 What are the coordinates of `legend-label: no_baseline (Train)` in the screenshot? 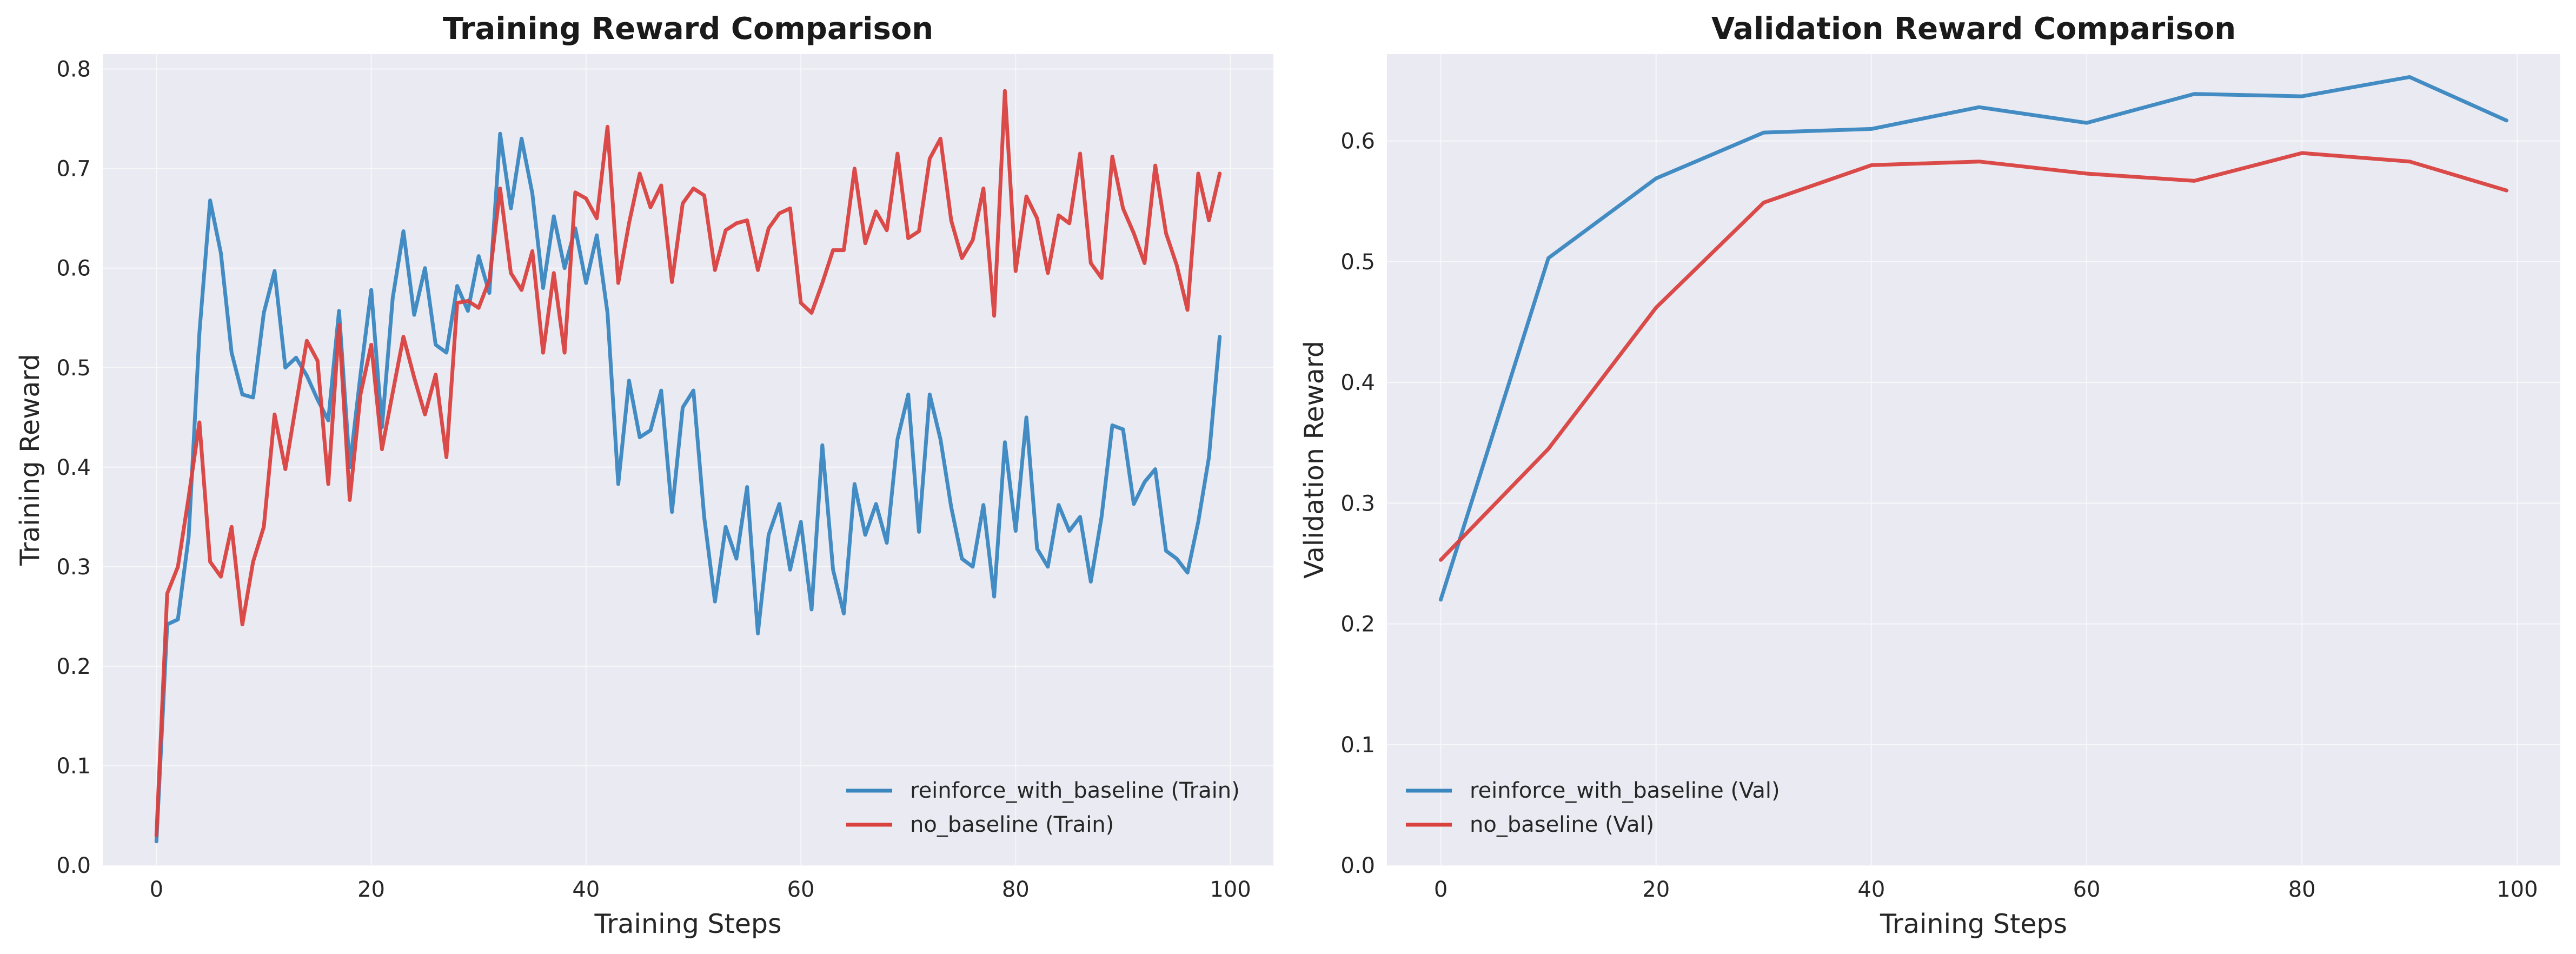 It's located at (1012, 825).